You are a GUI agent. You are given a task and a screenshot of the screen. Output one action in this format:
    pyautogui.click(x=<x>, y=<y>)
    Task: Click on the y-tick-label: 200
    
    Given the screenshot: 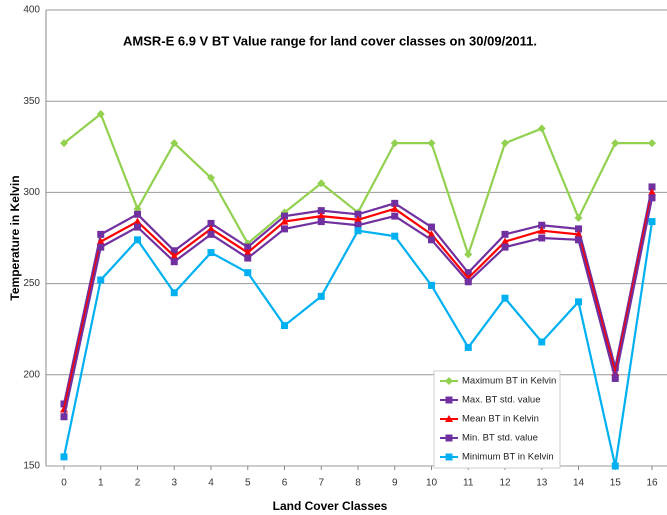 What is the action you would take?
    pyautogui.click(x=31, y=374)
    